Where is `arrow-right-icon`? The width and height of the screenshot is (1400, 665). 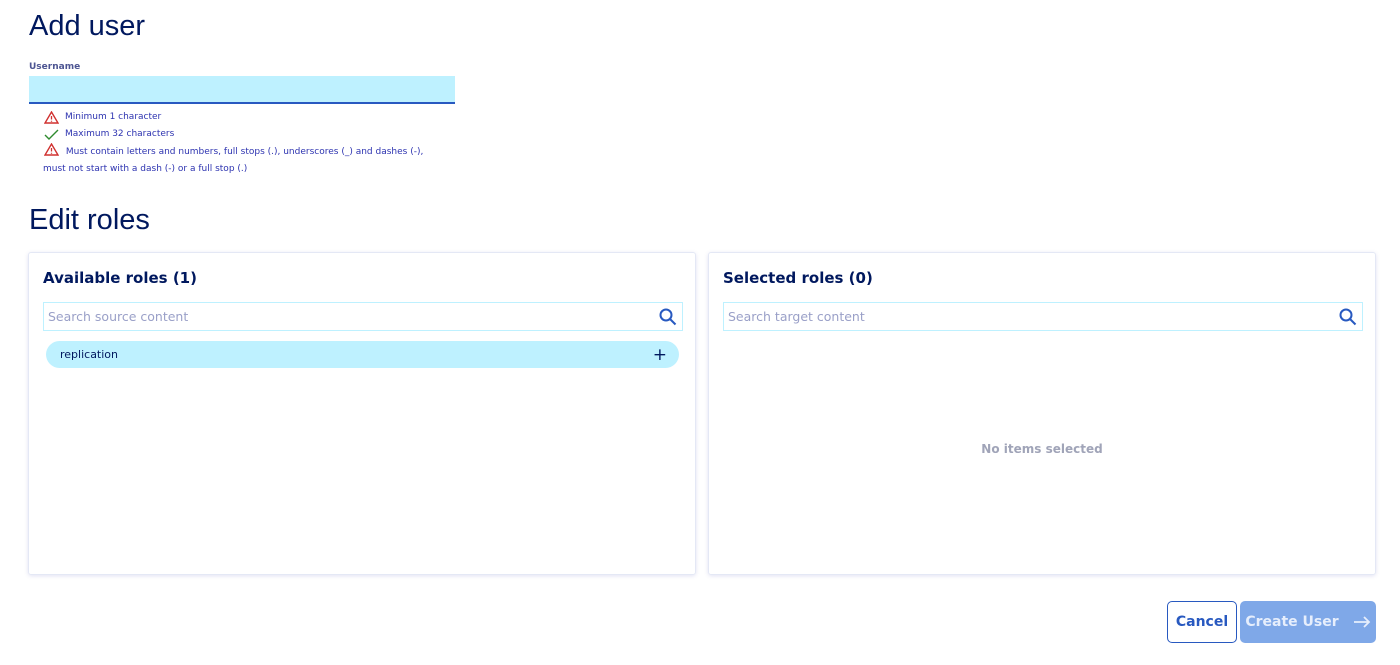 arrow-right-icon is located at coordinates (1361, 622).